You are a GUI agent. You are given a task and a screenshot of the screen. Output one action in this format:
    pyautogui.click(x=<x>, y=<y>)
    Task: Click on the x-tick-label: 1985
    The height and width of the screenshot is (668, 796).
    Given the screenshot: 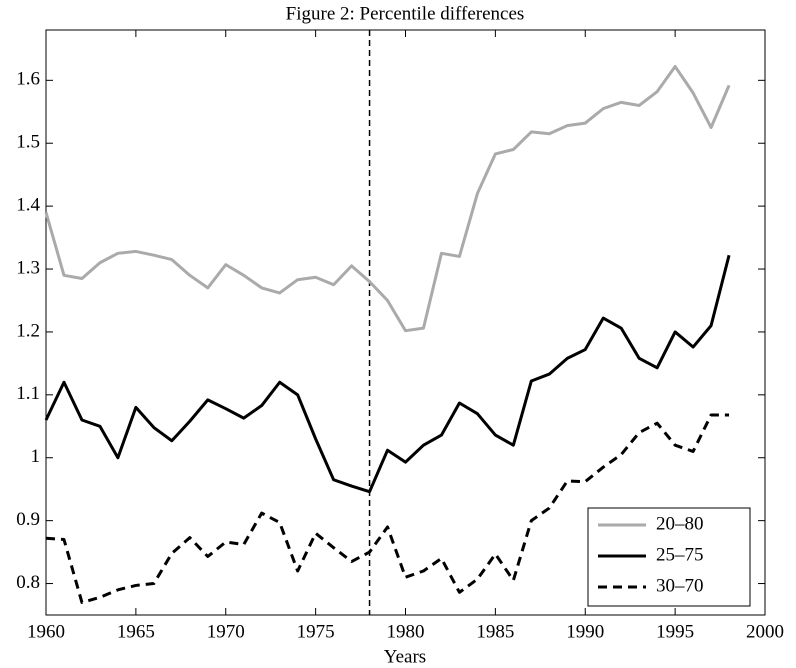 What is the action you would take?
    pyautogui.click(x=495, y=631)
    